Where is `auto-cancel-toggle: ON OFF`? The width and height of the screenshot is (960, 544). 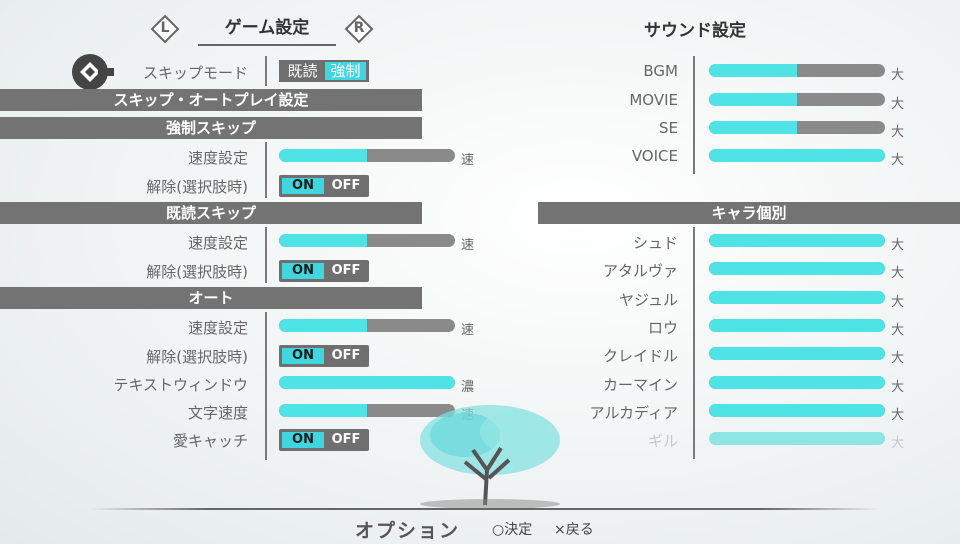
auto-cancel-toggle: ON OFF is located at coordinates (324, 356).